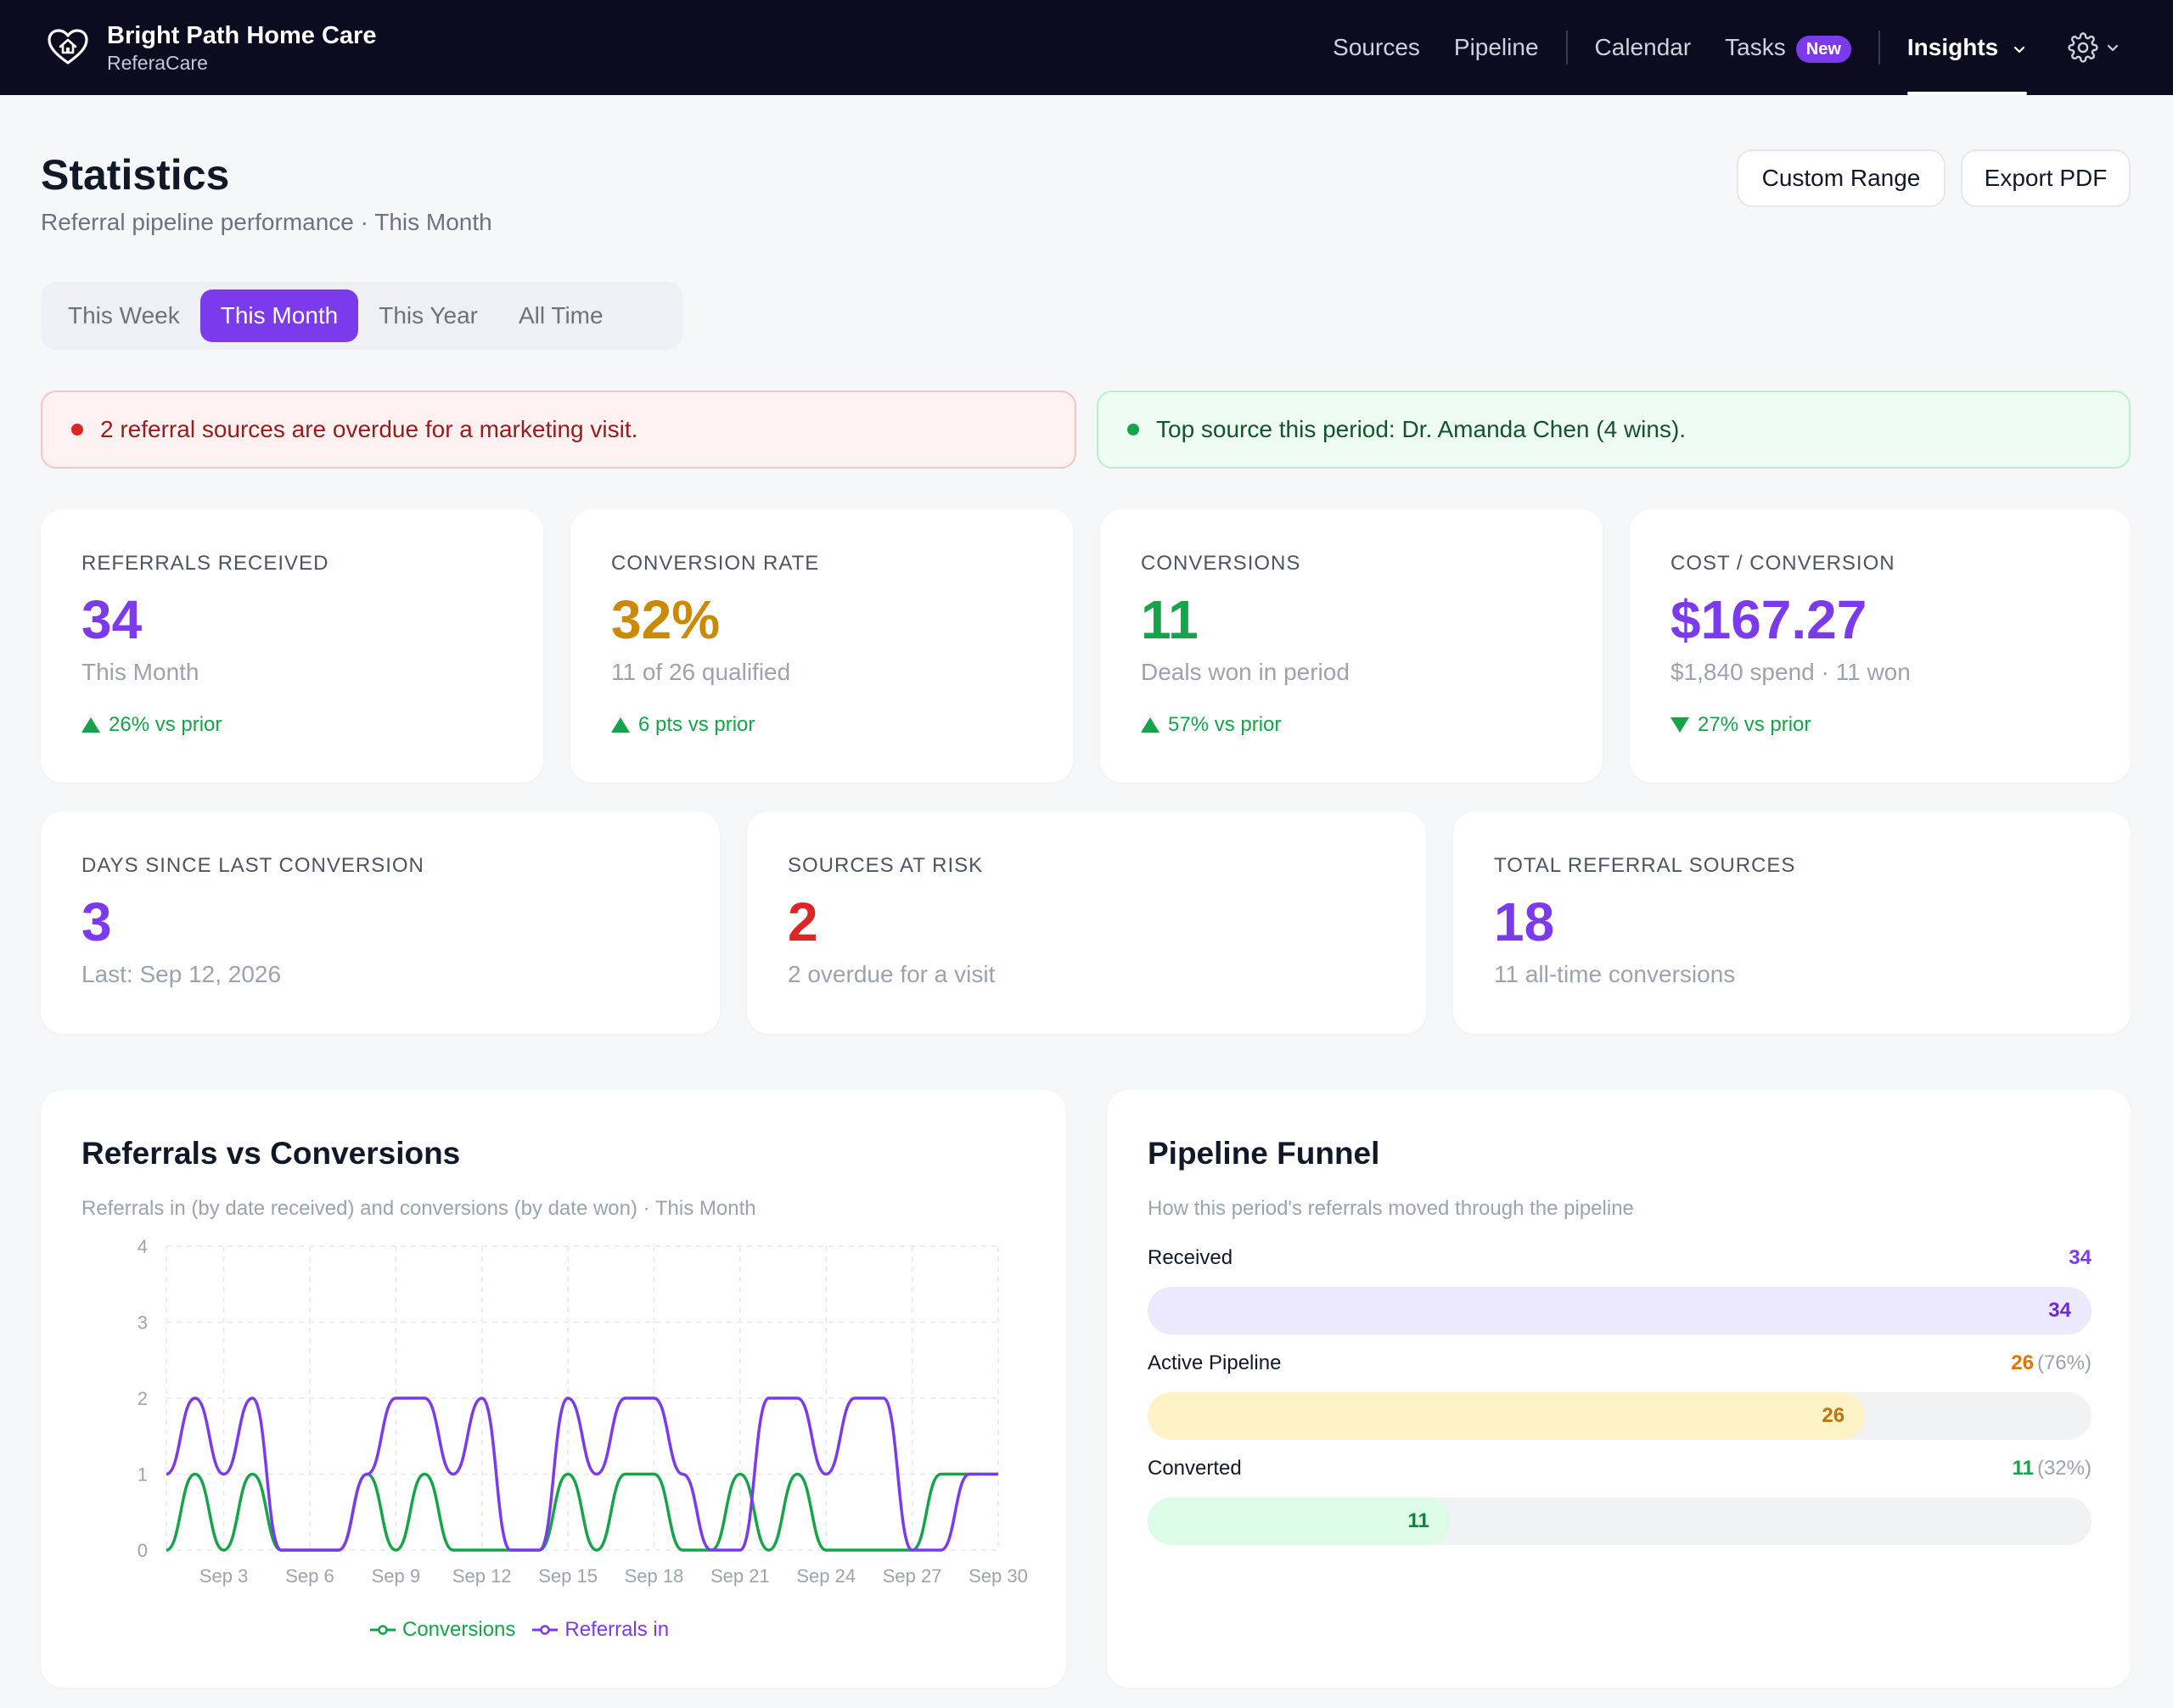 The image size is (2173, 1708). I want to click on stat-label: CONVERSIONS, so click(1221, 563).